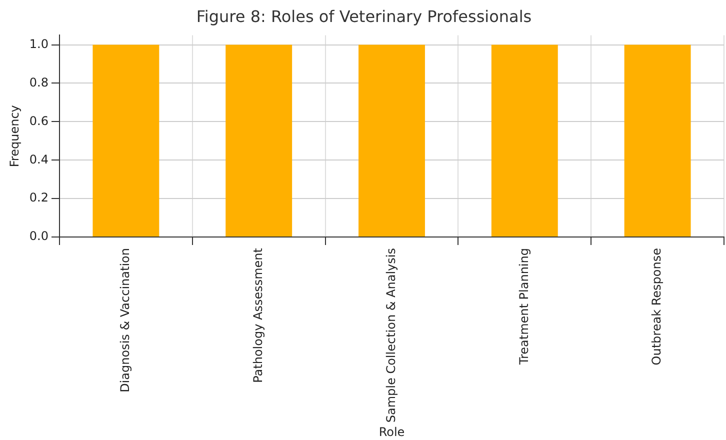 This screenshot has width=726, height=440. What do you see at coordinates (38, 82) in the screenshot?
I see `y-tick-label: 0.8` at bounding box center [38, 82].